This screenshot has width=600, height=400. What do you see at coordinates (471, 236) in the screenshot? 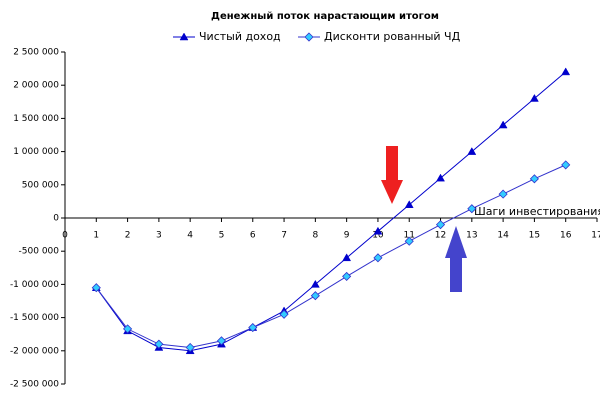
I see `x-tick-label: 13` at bounding box center [471, 236].